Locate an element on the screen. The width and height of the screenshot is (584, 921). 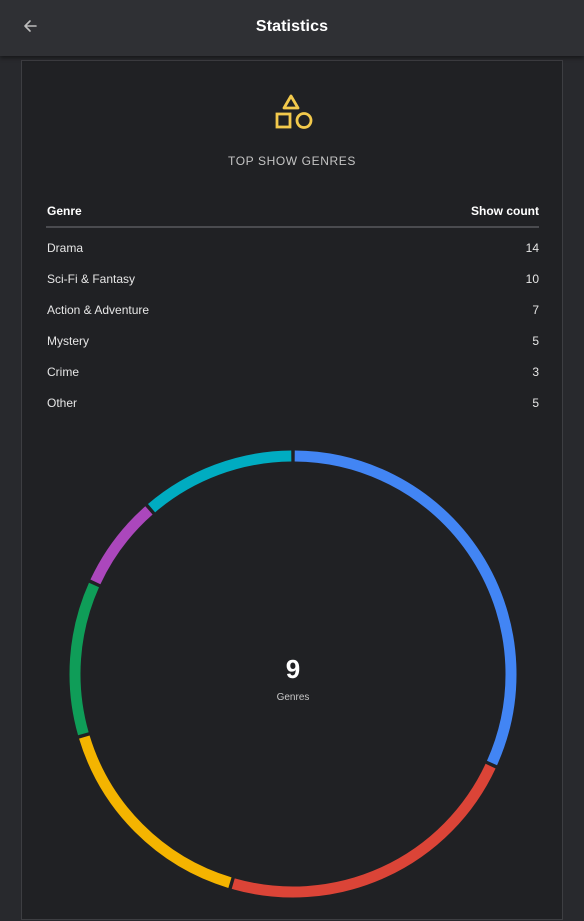
genre-count: 3 is located at coordinates (535, 372).